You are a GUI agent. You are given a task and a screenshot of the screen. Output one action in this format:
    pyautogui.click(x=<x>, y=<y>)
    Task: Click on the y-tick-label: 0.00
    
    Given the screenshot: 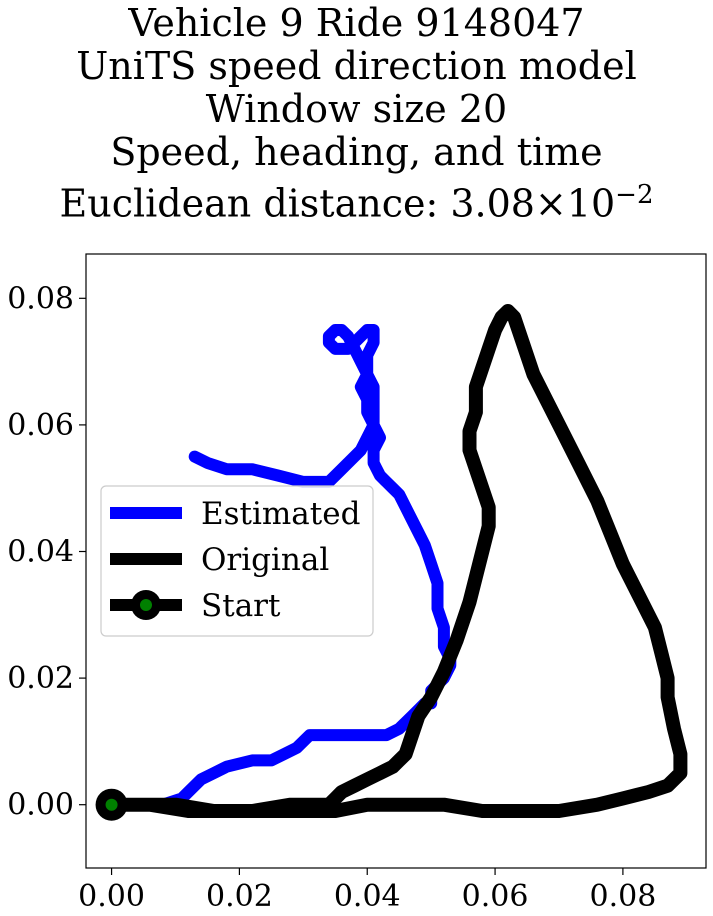 What is the action you would take?
    pyautogui.click(x=40, y=805)
    